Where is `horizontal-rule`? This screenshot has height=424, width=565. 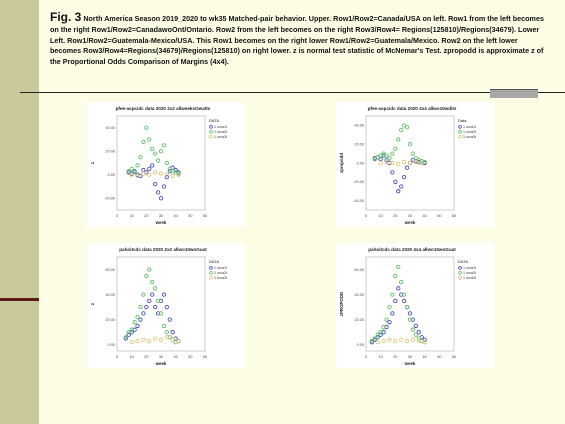 horizontal-rule is located at coordinates (292, 92).